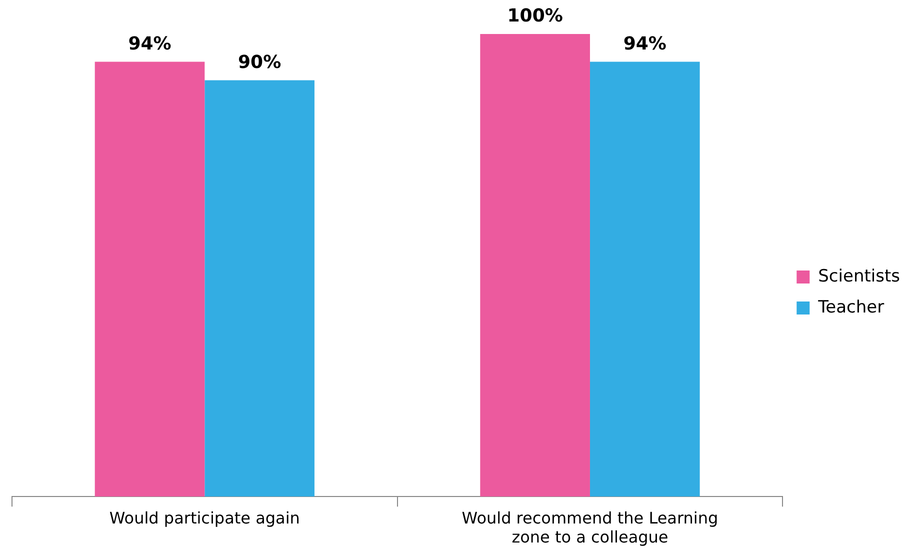  Describe the element at coordinates (204, 518) in the screenshot. I see `x-tick-label: Would participate again` at that location.